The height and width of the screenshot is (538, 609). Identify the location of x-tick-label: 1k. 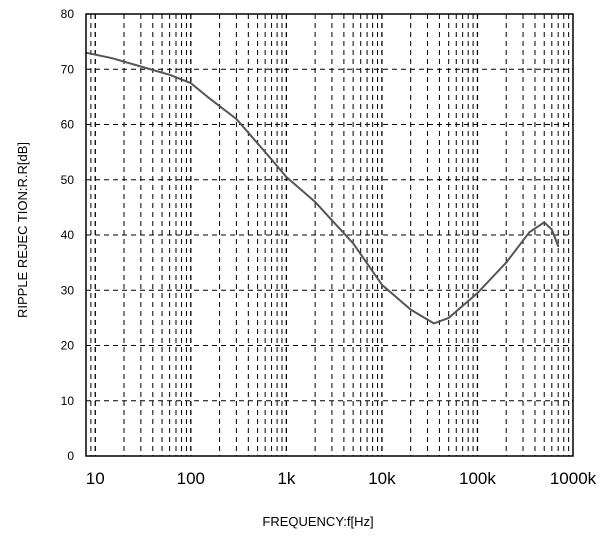
(286, 478).